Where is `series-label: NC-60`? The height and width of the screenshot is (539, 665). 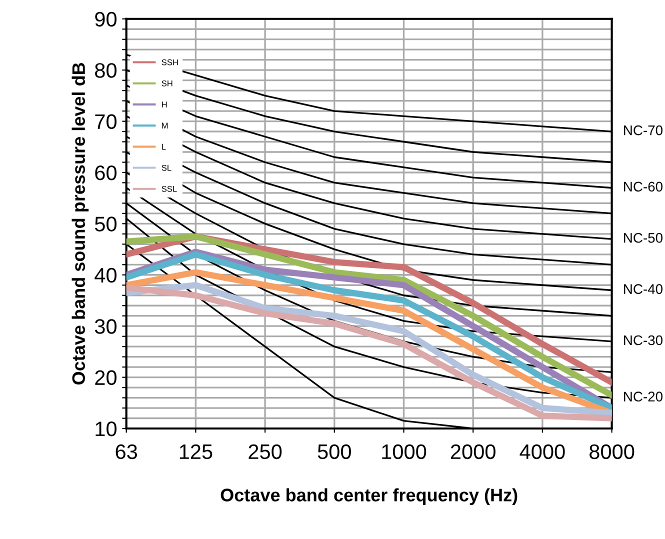
series-label: NC-60 is located at coordinates (643, 187).